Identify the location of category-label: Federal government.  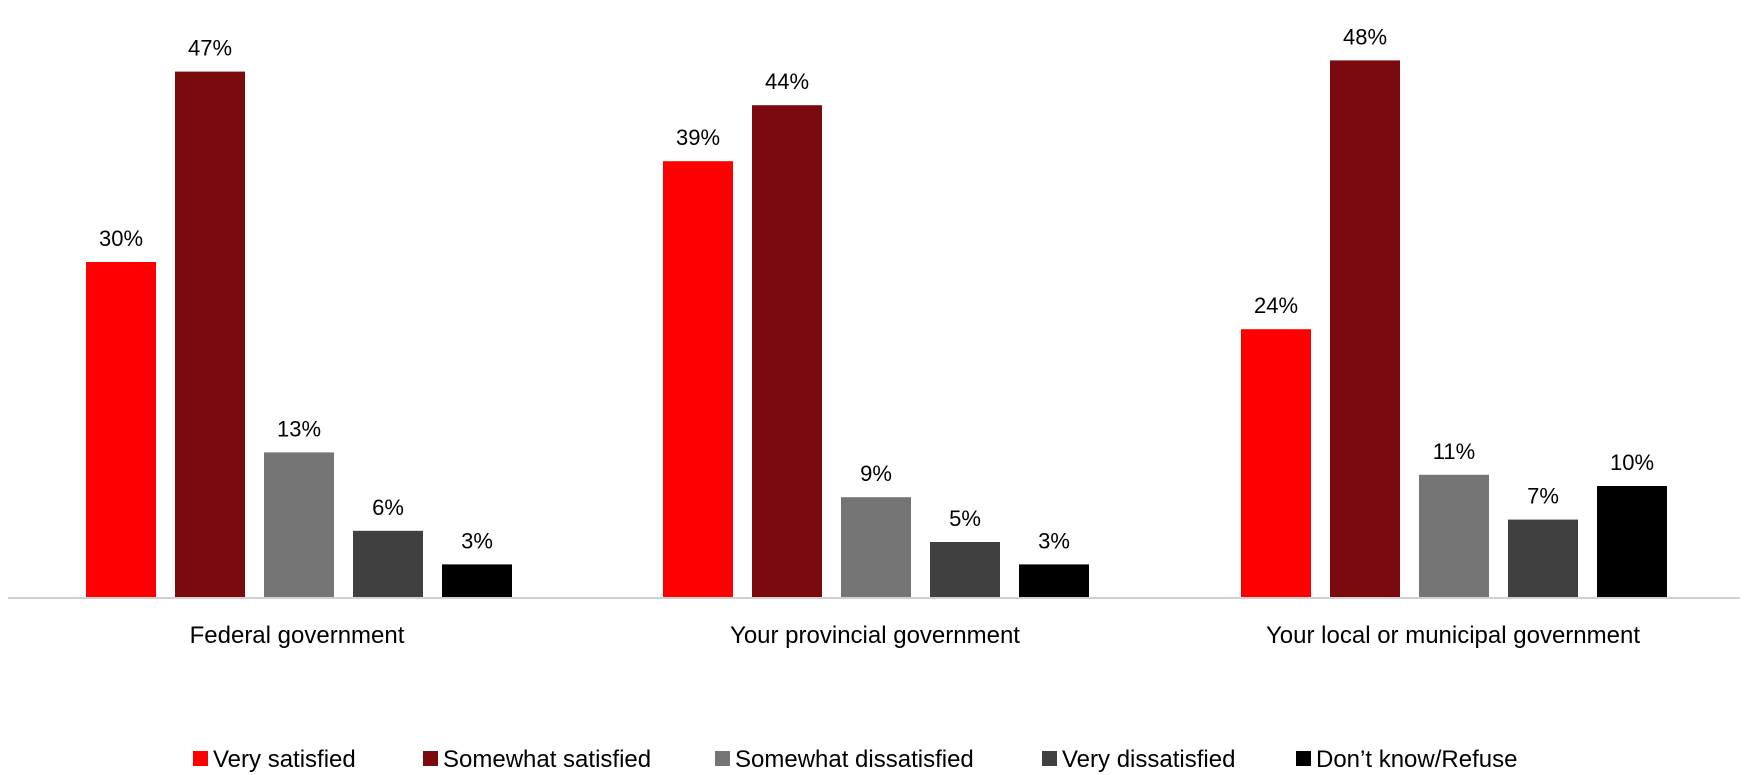
(297, 635).